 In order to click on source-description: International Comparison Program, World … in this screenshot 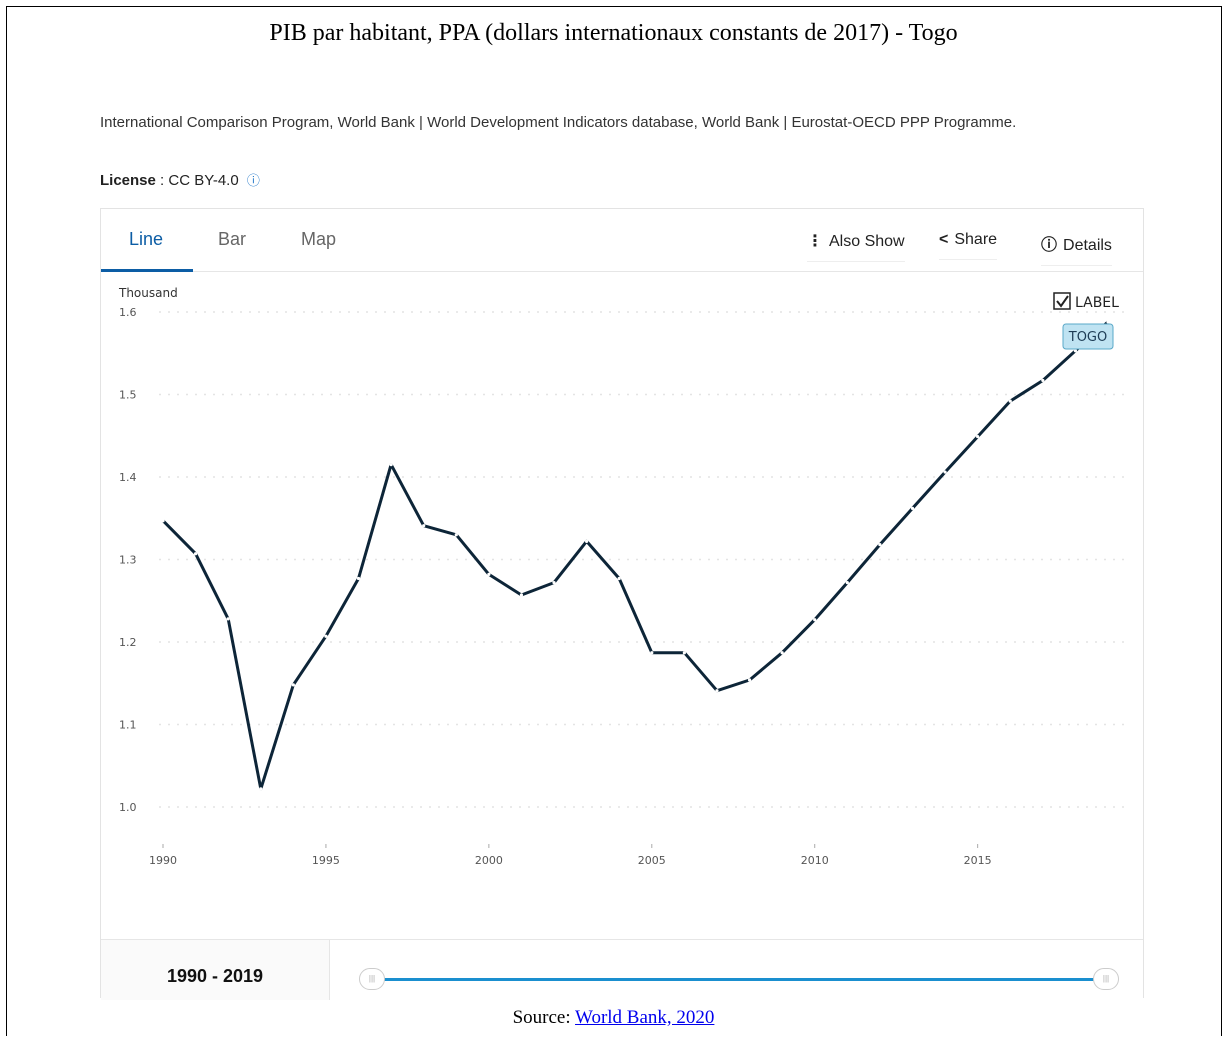, I will do `click(558, 122)`.